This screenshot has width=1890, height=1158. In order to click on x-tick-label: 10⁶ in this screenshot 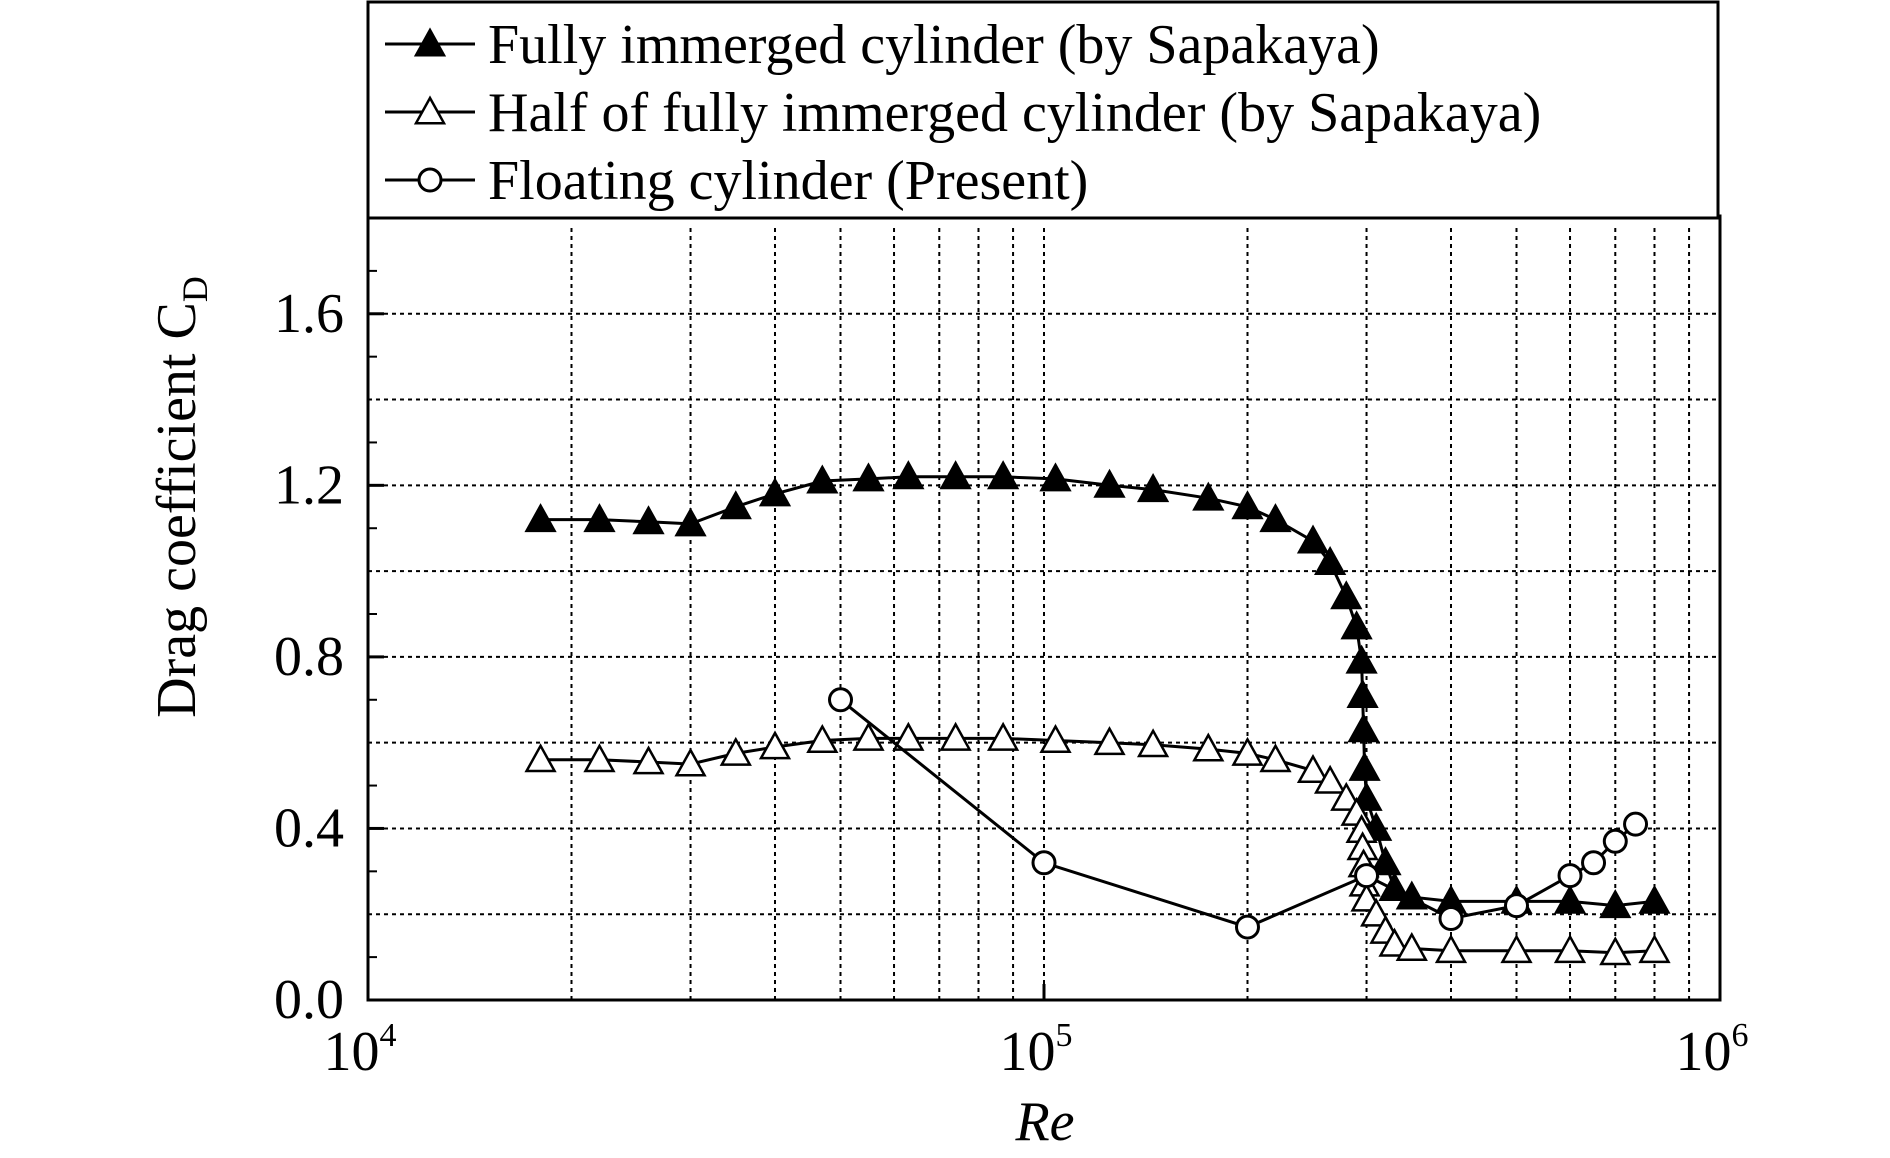, I will do `click(1712, 1050)`.